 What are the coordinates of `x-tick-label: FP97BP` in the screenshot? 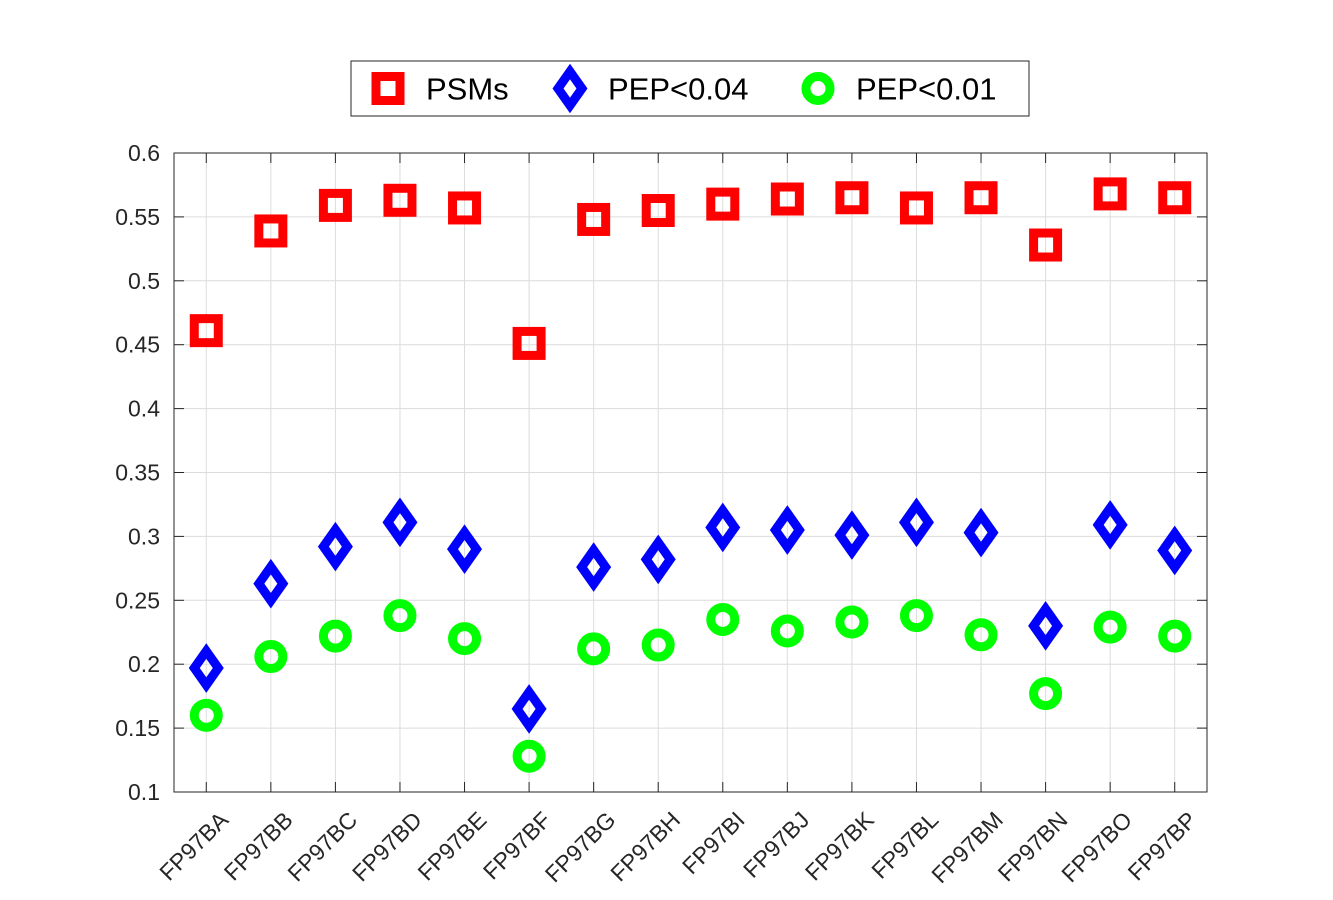 It's located at (1162, 846).